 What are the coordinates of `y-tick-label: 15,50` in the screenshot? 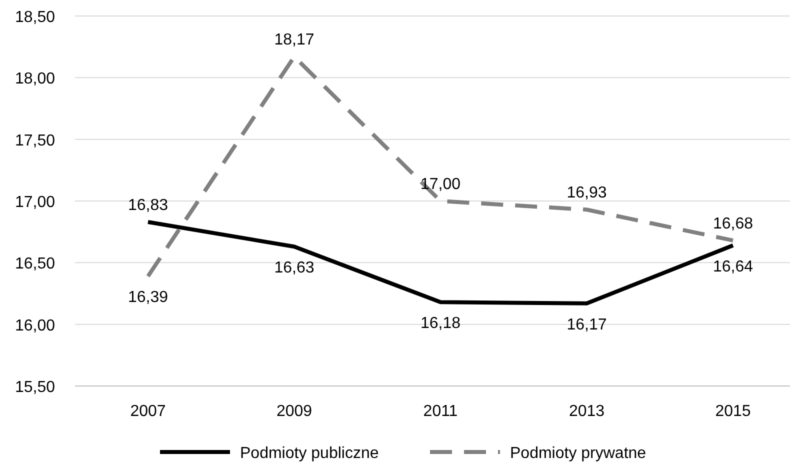 It's located at (35, 387).